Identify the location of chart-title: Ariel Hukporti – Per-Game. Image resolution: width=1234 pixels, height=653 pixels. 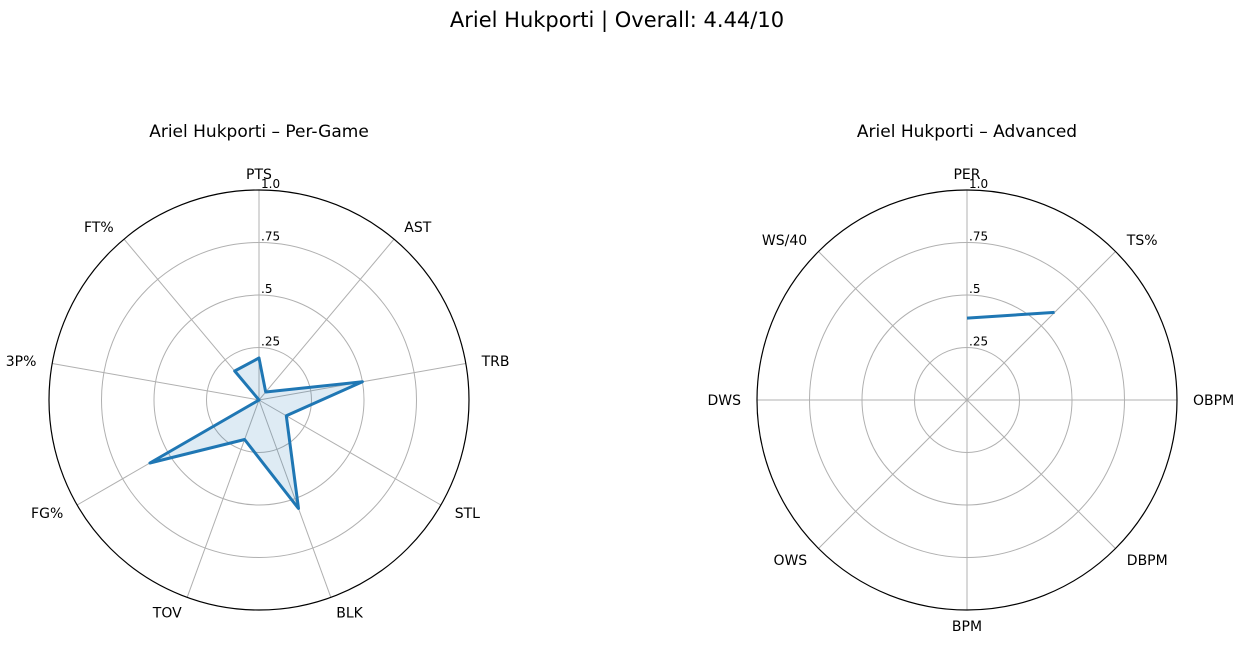
(259, 132).